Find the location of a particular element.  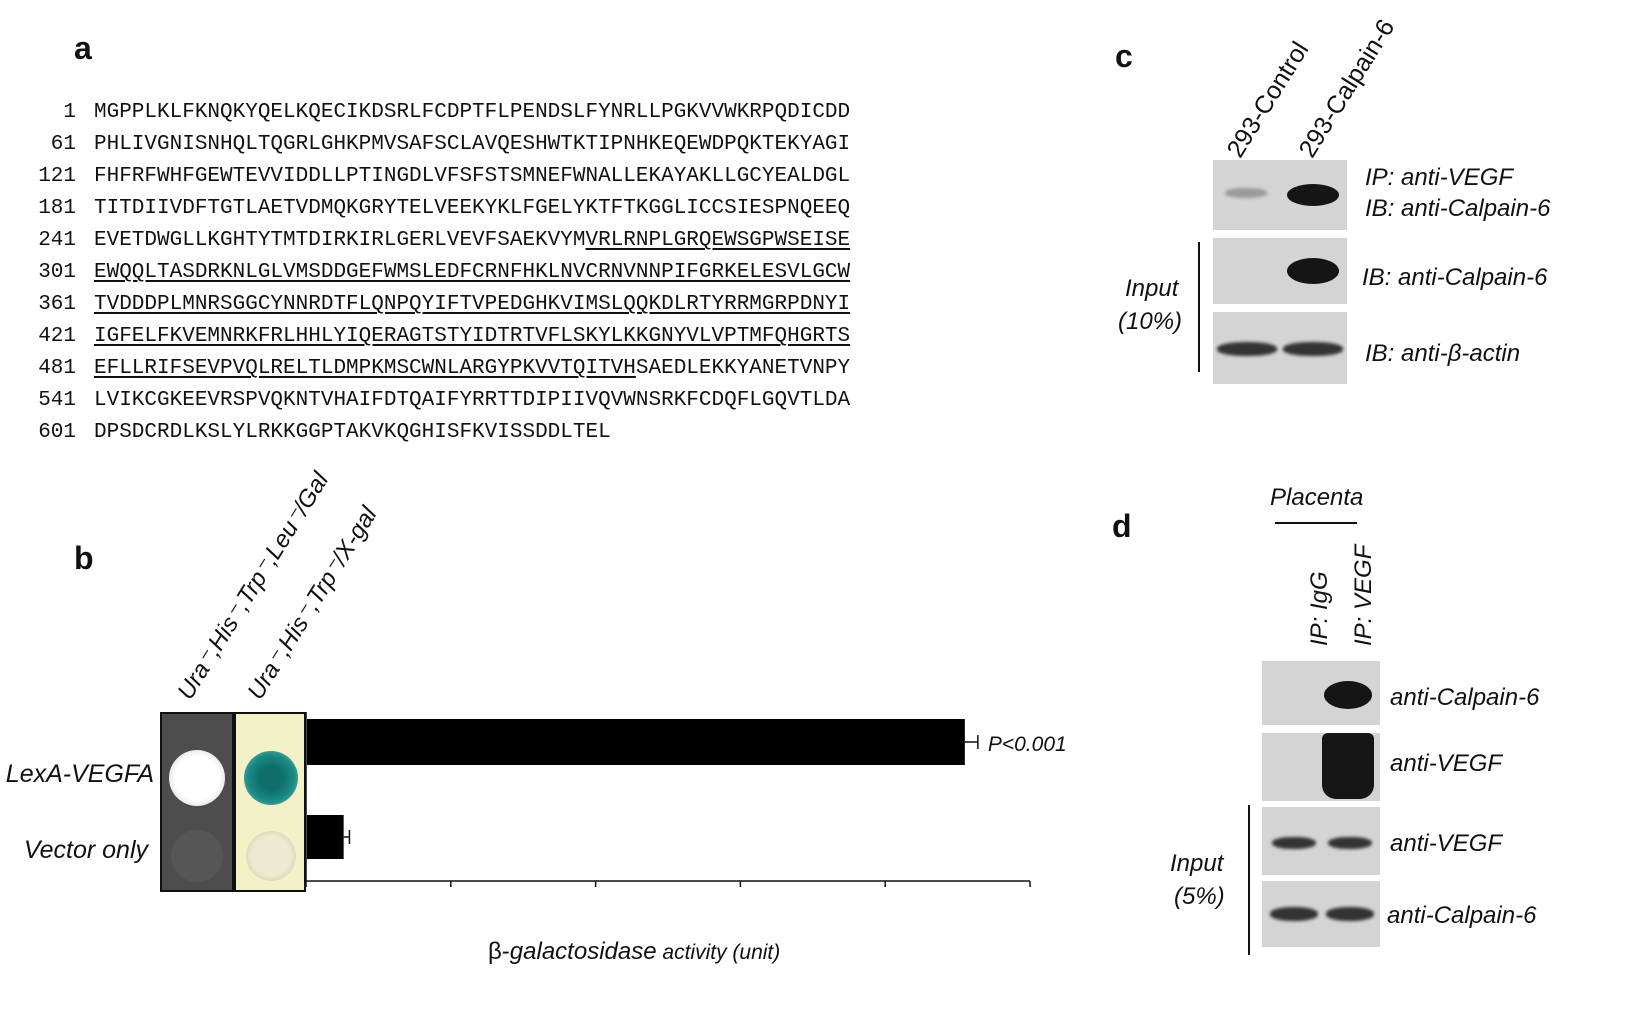

x-axis-label: β-galactosidase activity (unit) is located at coordinates (634, 952).